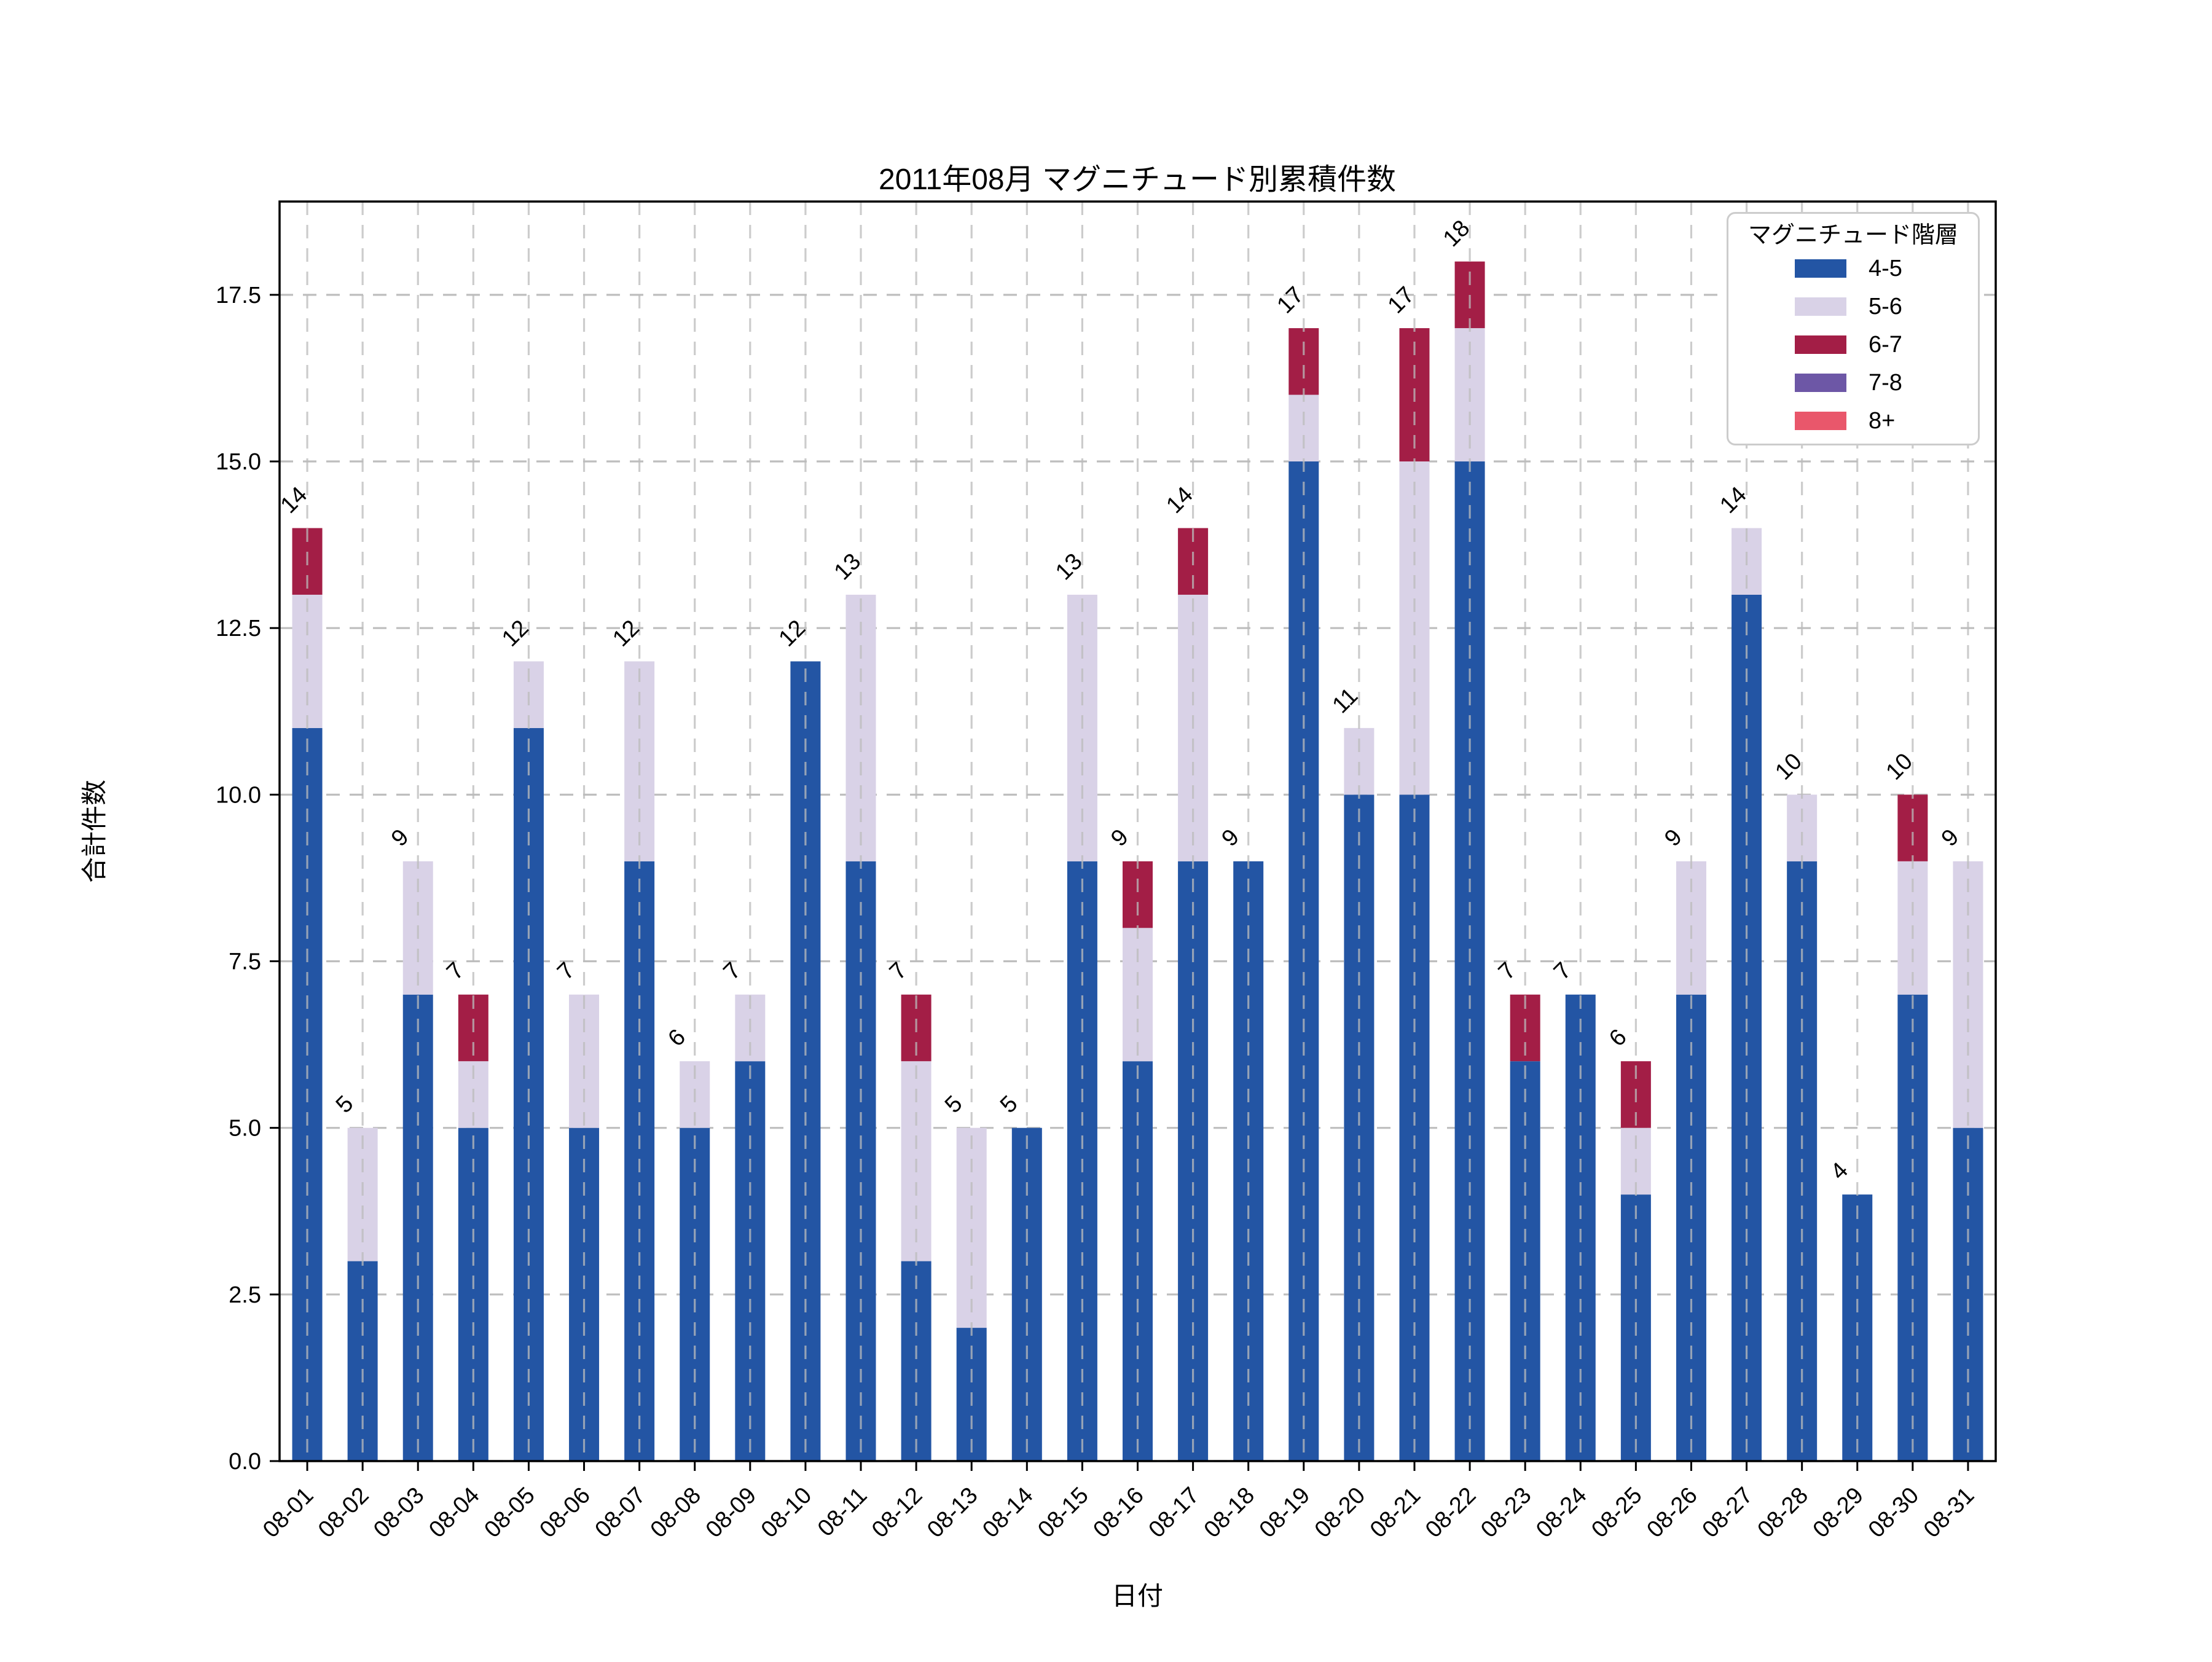 This screenshot has width=2212, height=1662. Describe the element at coordinates (238, 462) in the screenshot. I see `y-tick-label-15.0: 15.0` at that location.